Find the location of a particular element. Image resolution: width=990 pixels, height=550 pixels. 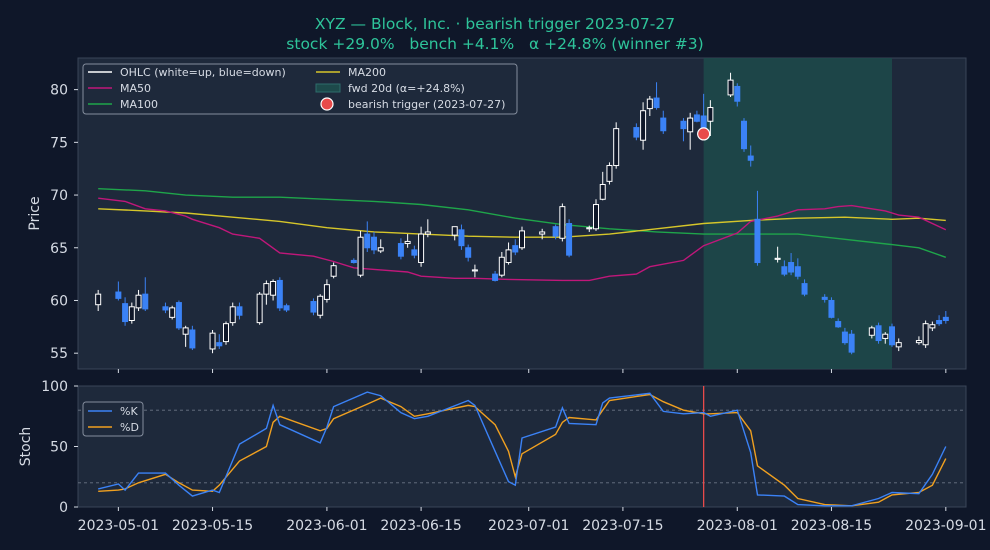

ma50-line is located at coordinates (522, 239).